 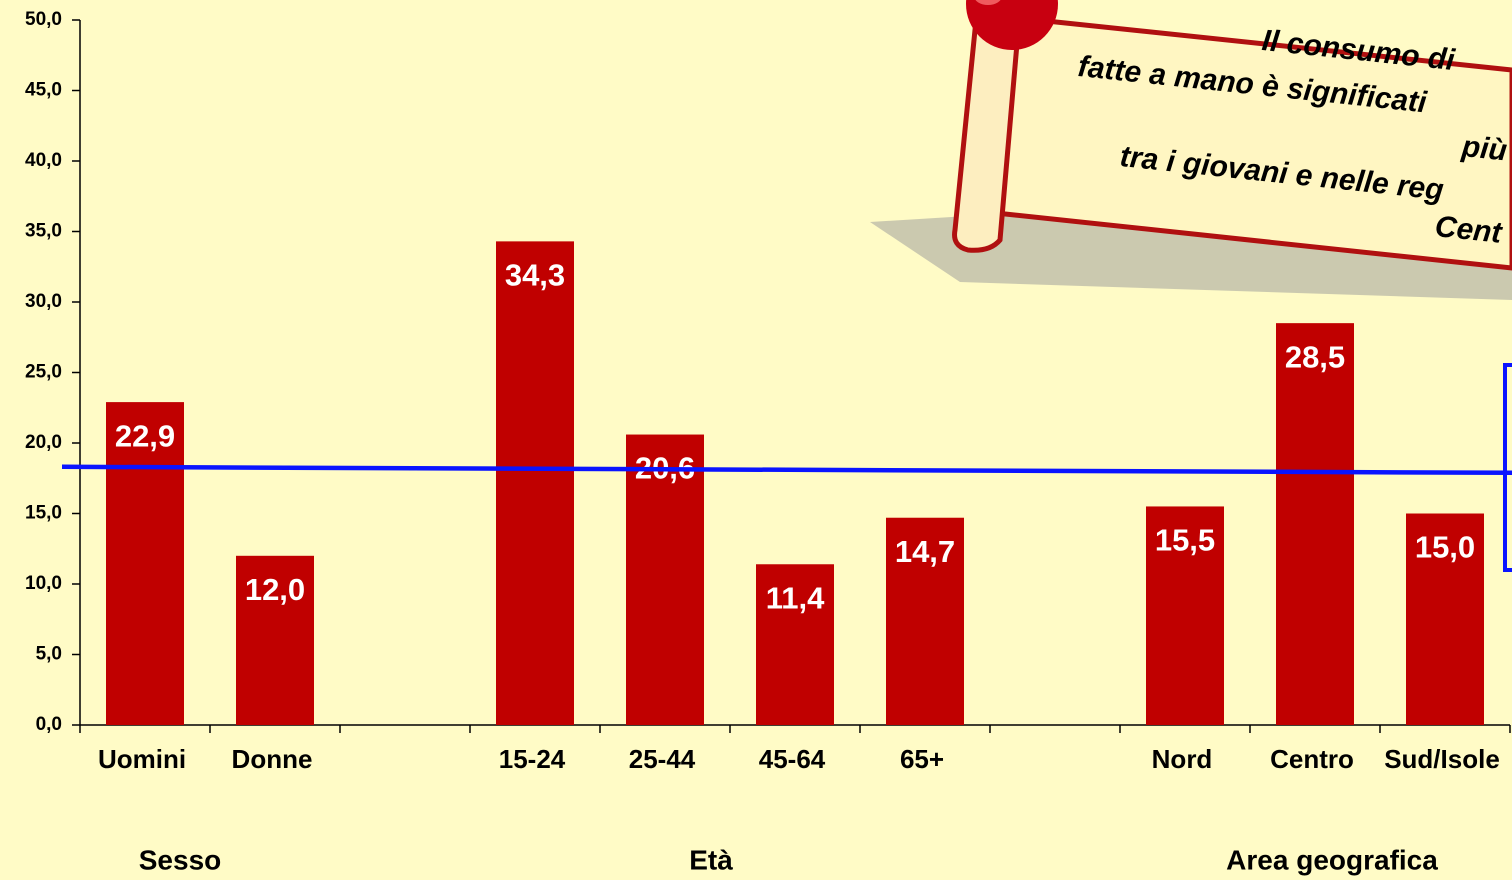 What do you see at coordinates (43, 513) in the screenshot?
I see `y-tick-label: 15,0` at bounding box center [43, 513].